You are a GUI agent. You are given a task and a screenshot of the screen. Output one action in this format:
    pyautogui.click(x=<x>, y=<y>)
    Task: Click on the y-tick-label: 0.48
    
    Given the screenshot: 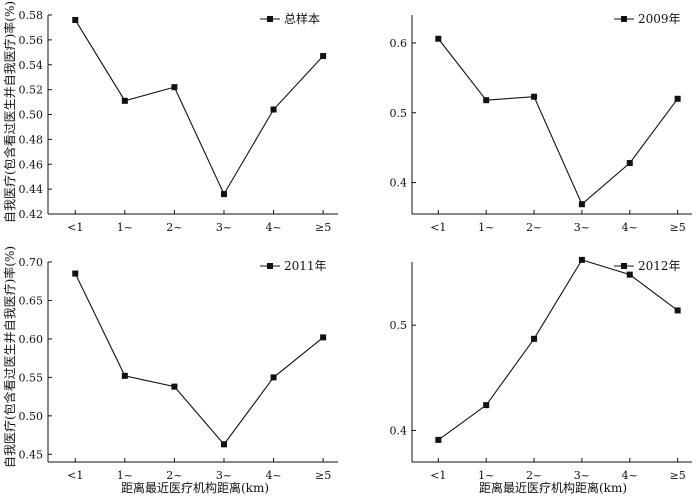 What is the action you would take?
    pyautogui.click(x=31, y=139)
    